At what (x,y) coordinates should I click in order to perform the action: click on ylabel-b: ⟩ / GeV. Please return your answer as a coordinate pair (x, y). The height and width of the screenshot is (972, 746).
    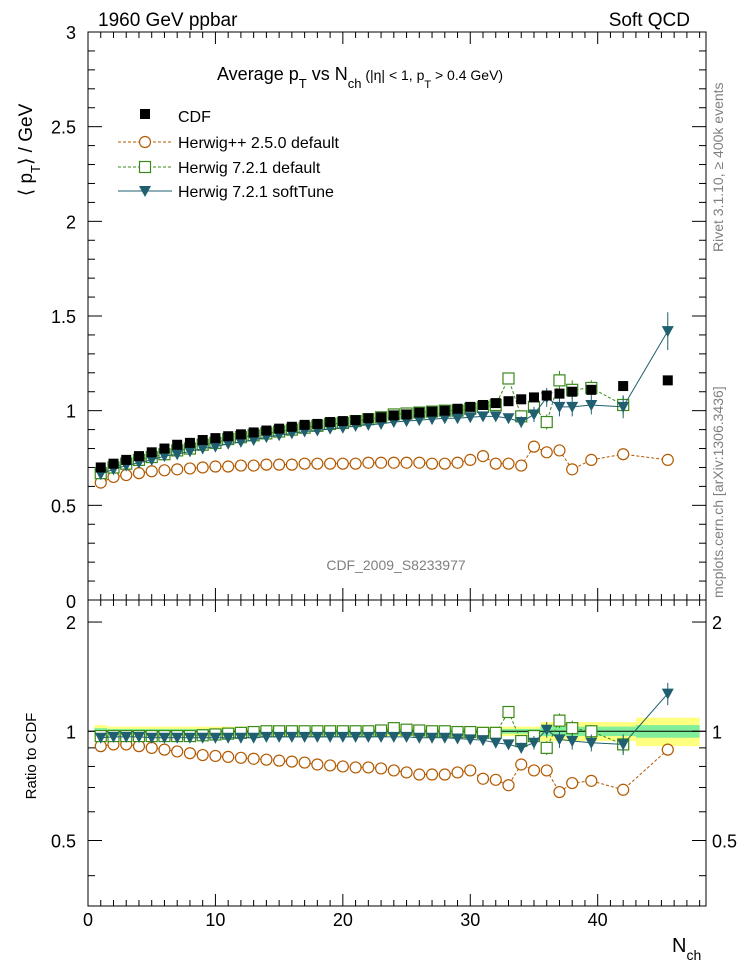
    Looking at the image, I should click on (26, 134).